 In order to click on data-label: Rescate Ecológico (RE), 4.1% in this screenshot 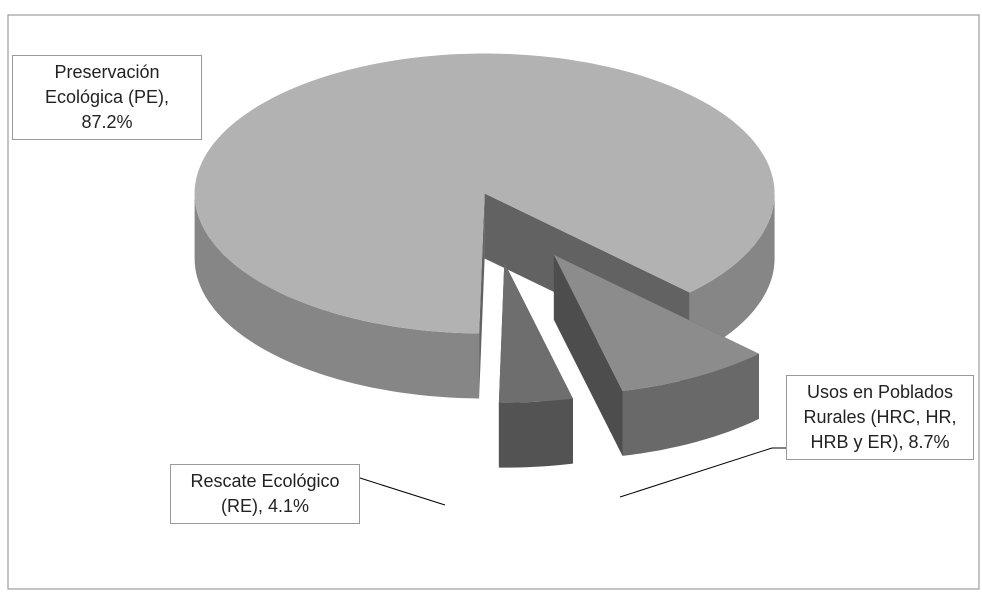, I will do `click(265, 494)`.